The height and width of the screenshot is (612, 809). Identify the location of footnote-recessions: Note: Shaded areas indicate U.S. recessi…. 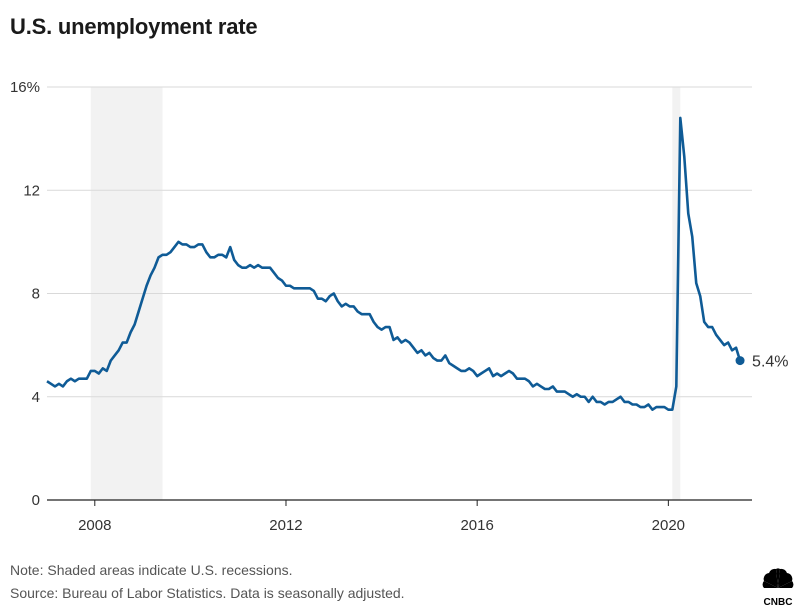
(151, 570).